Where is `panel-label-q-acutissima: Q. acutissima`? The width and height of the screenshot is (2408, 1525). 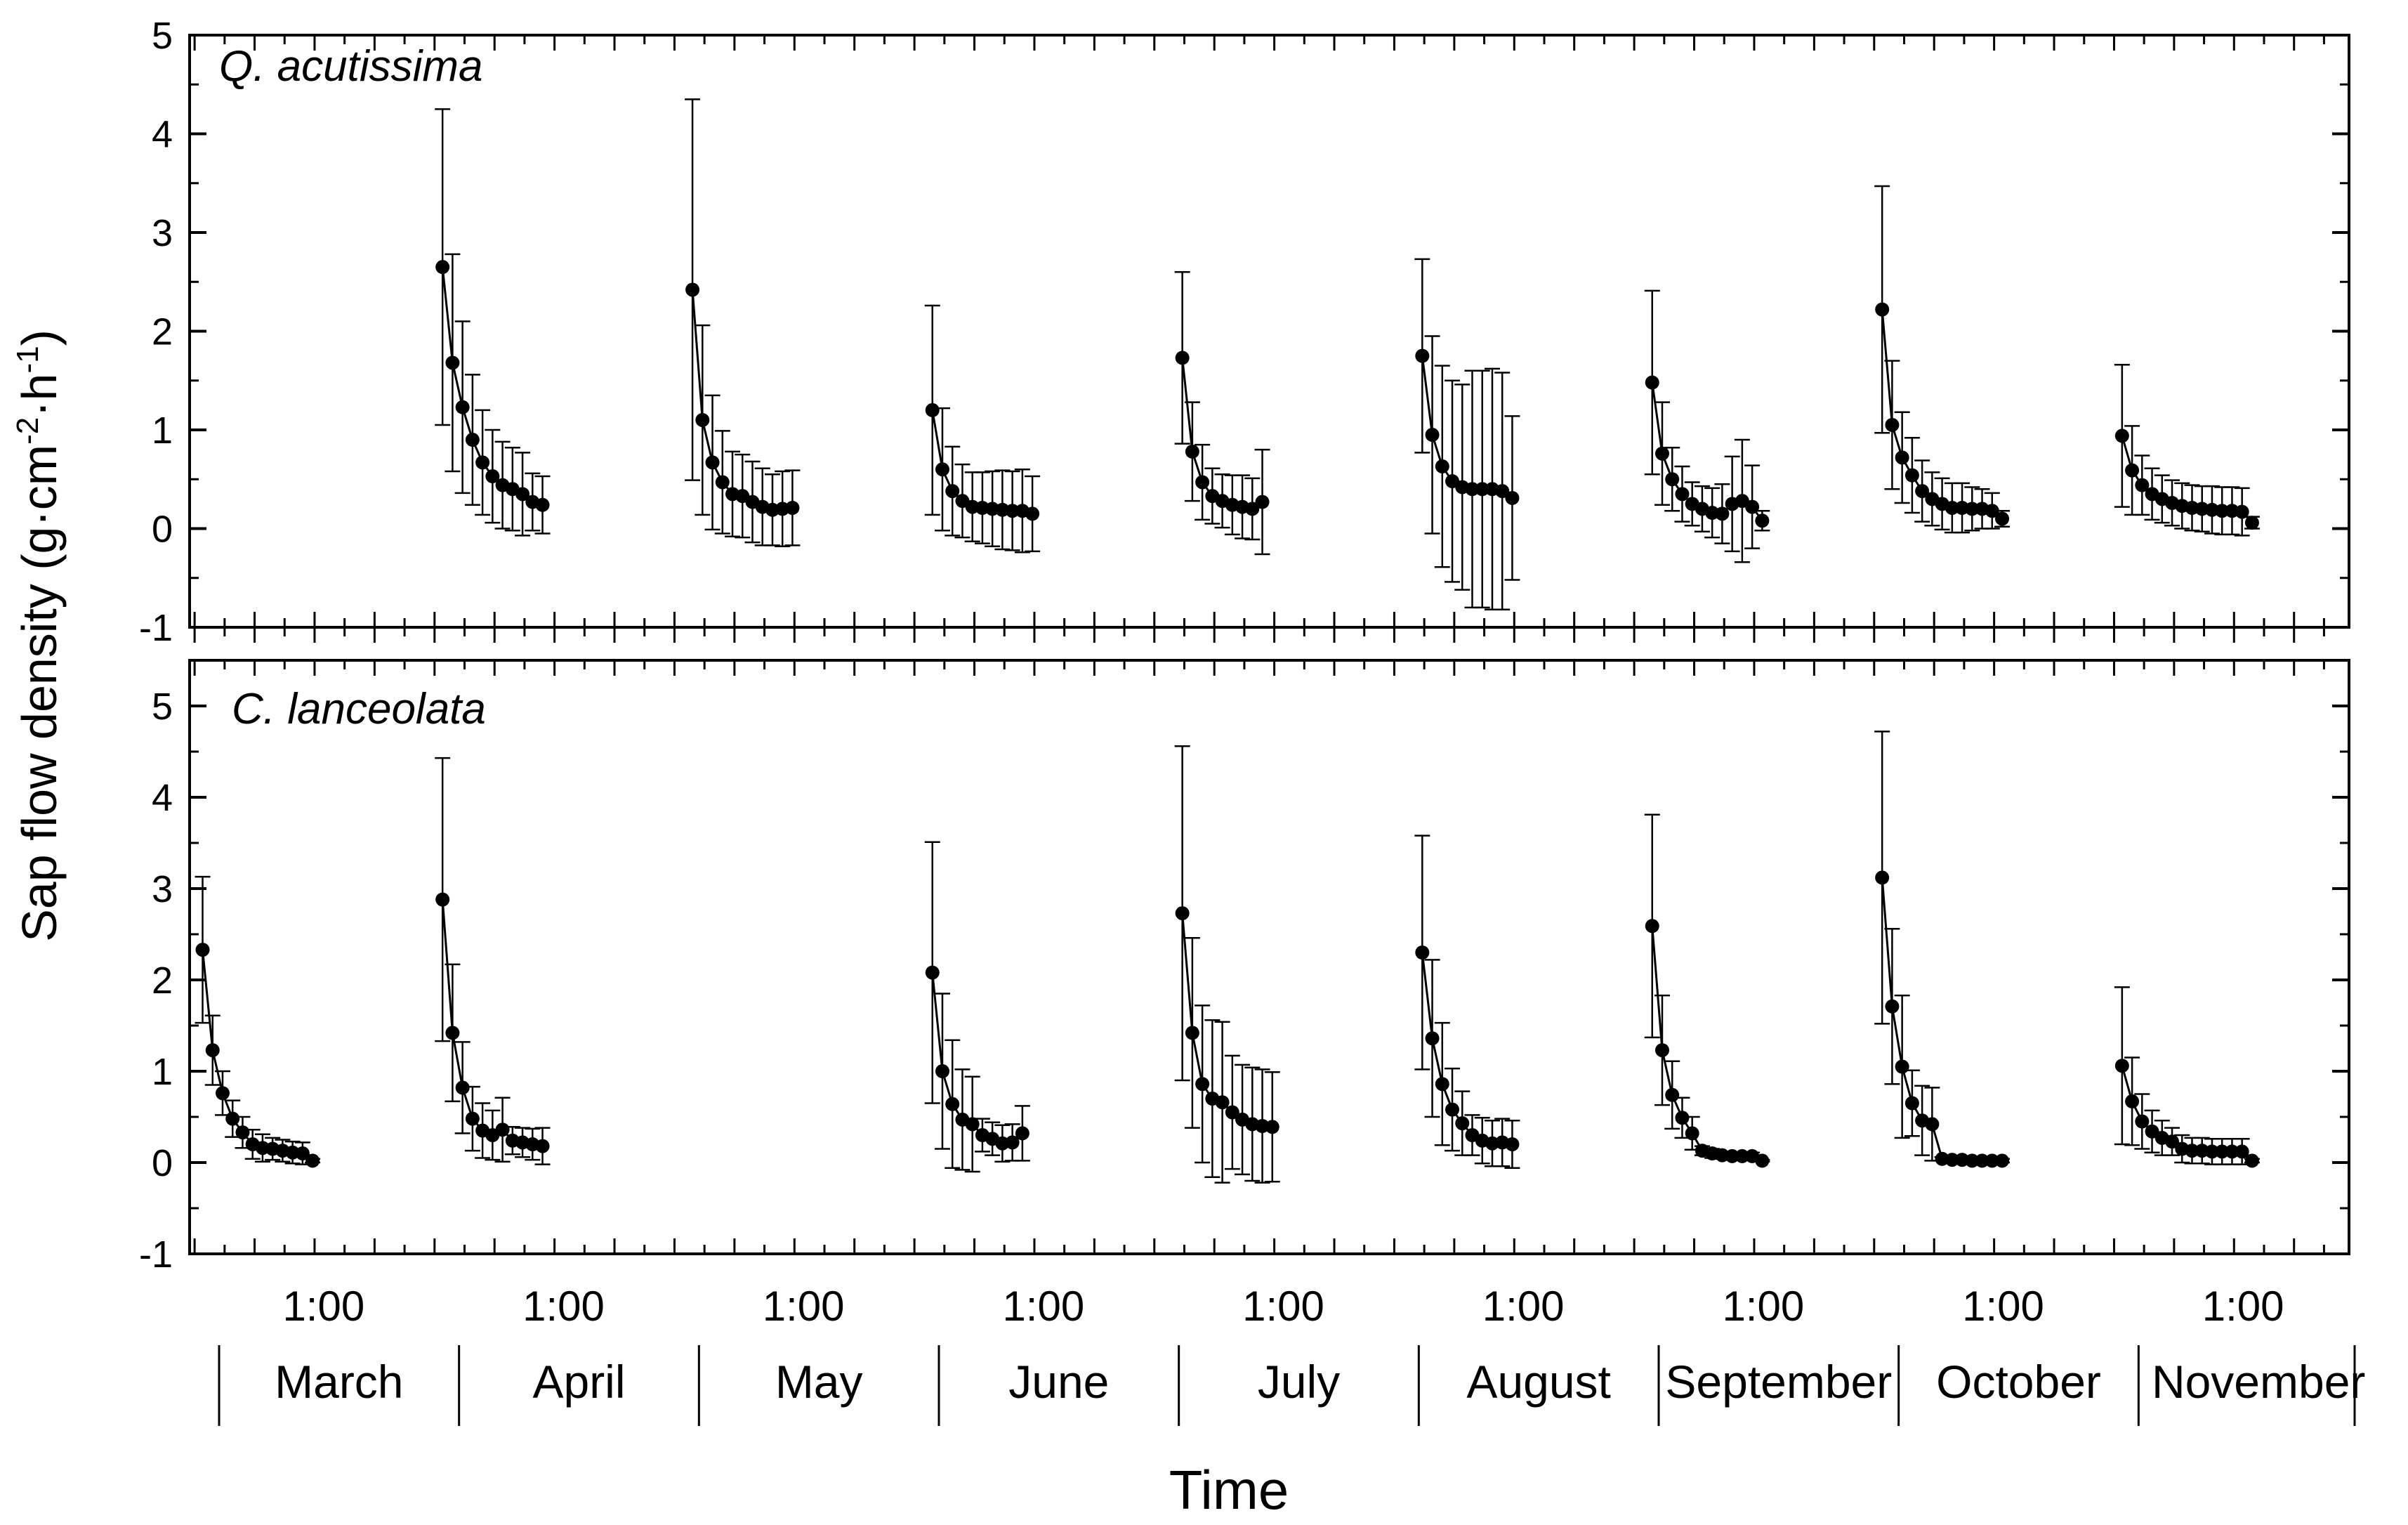
panel-label-q-acutissima: Q. acutissima is located at coordinates (351, 66).